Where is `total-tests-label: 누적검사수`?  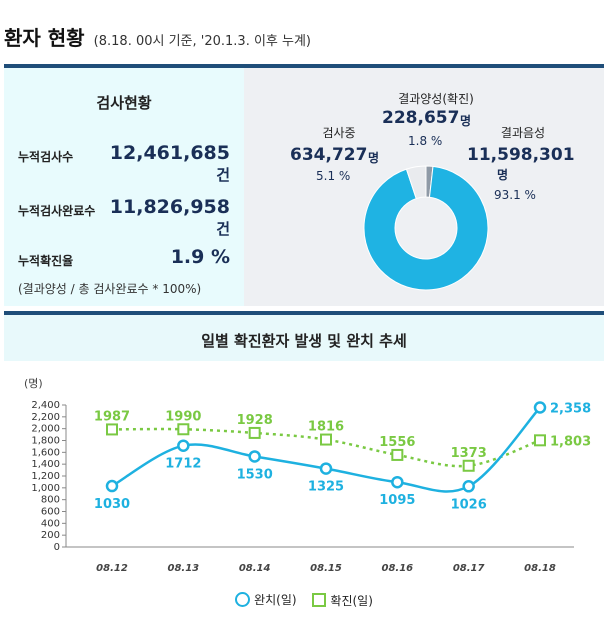 total-tests-label: 누적검사수 is located at coordinates (46, 157).